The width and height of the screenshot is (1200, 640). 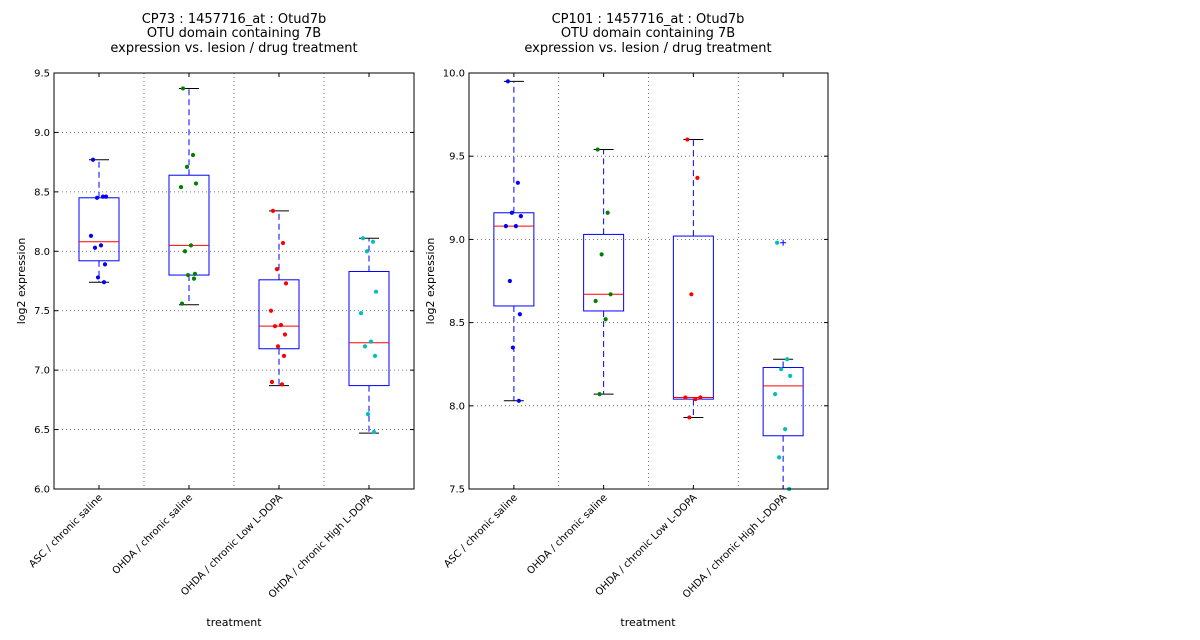 What do you see at coordinates (457, 406) in the screenshot?
I see `y-tick-label: 8.0` at bounding box center [457, 406].